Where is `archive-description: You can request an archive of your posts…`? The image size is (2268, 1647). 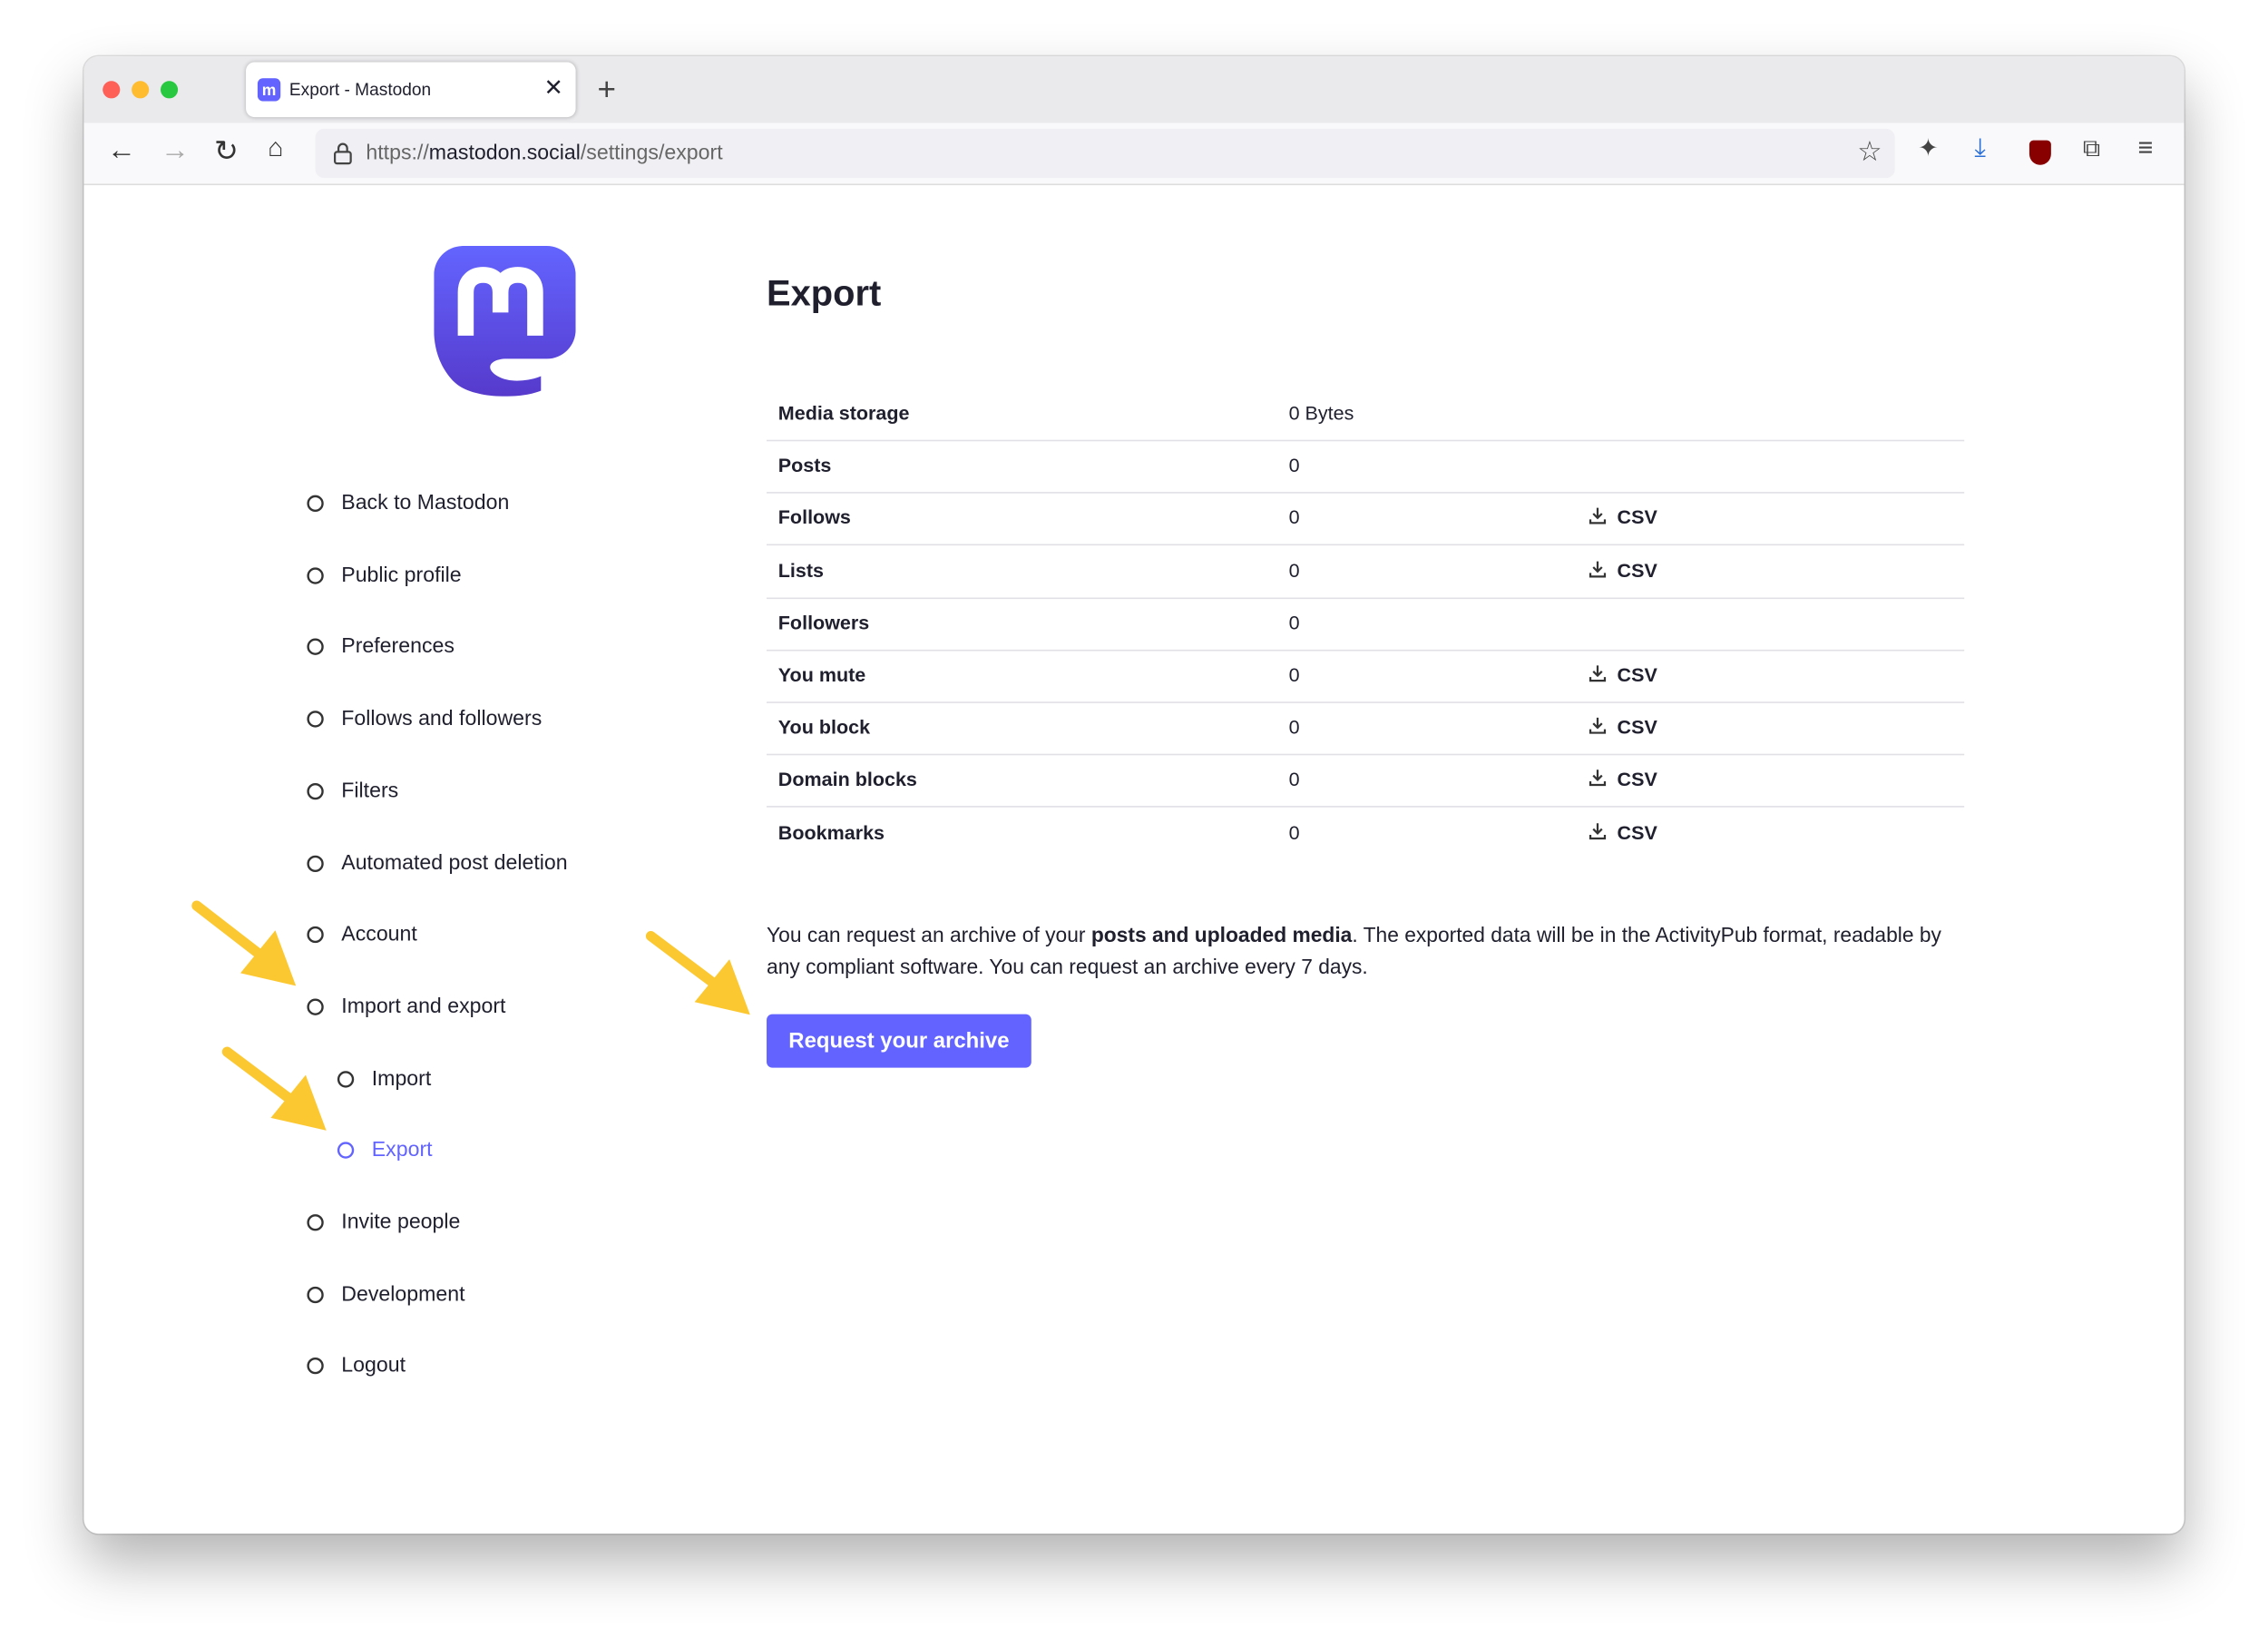 archive-description: You can request an archive of your posts… is located at coordinates (1359, 952).